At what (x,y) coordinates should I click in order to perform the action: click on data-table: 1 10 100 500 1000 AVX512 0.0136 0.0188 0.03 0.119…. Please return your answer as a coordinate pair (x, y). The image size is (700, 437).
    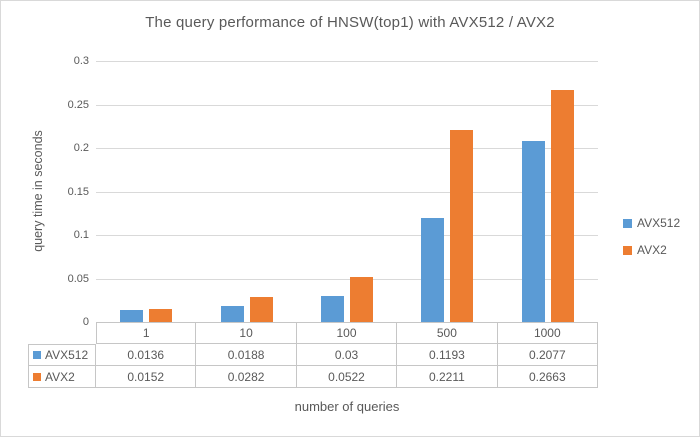
    Looking at the image, I should click on (313, 355).